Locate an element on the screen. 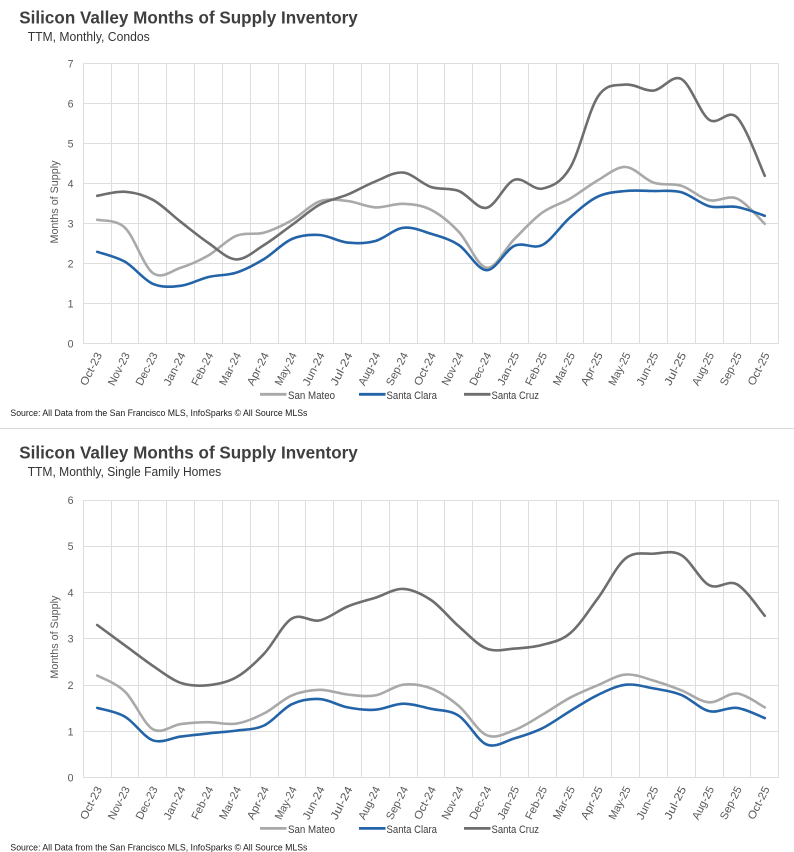 Image resolution: width=794 pixels, height=852 pixels. svg-text: 7 is located at coordinates (71, 65).